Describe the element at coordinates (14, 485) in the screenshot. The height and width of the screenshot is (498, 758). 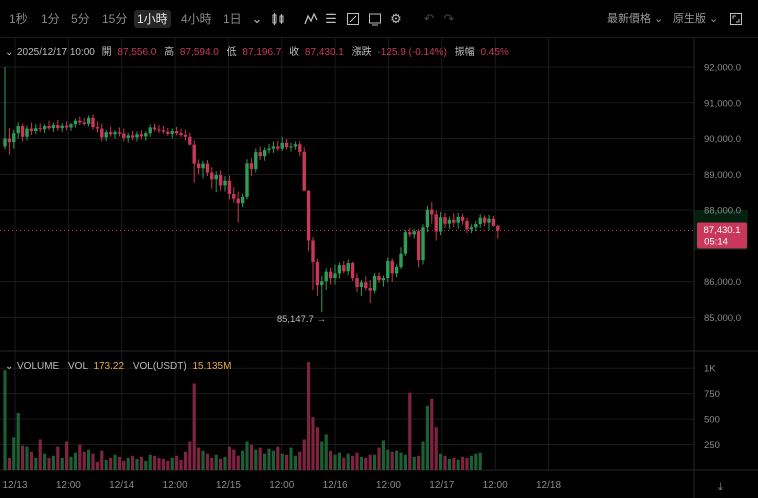
I see `time-tick-label: 12/13` at that location.